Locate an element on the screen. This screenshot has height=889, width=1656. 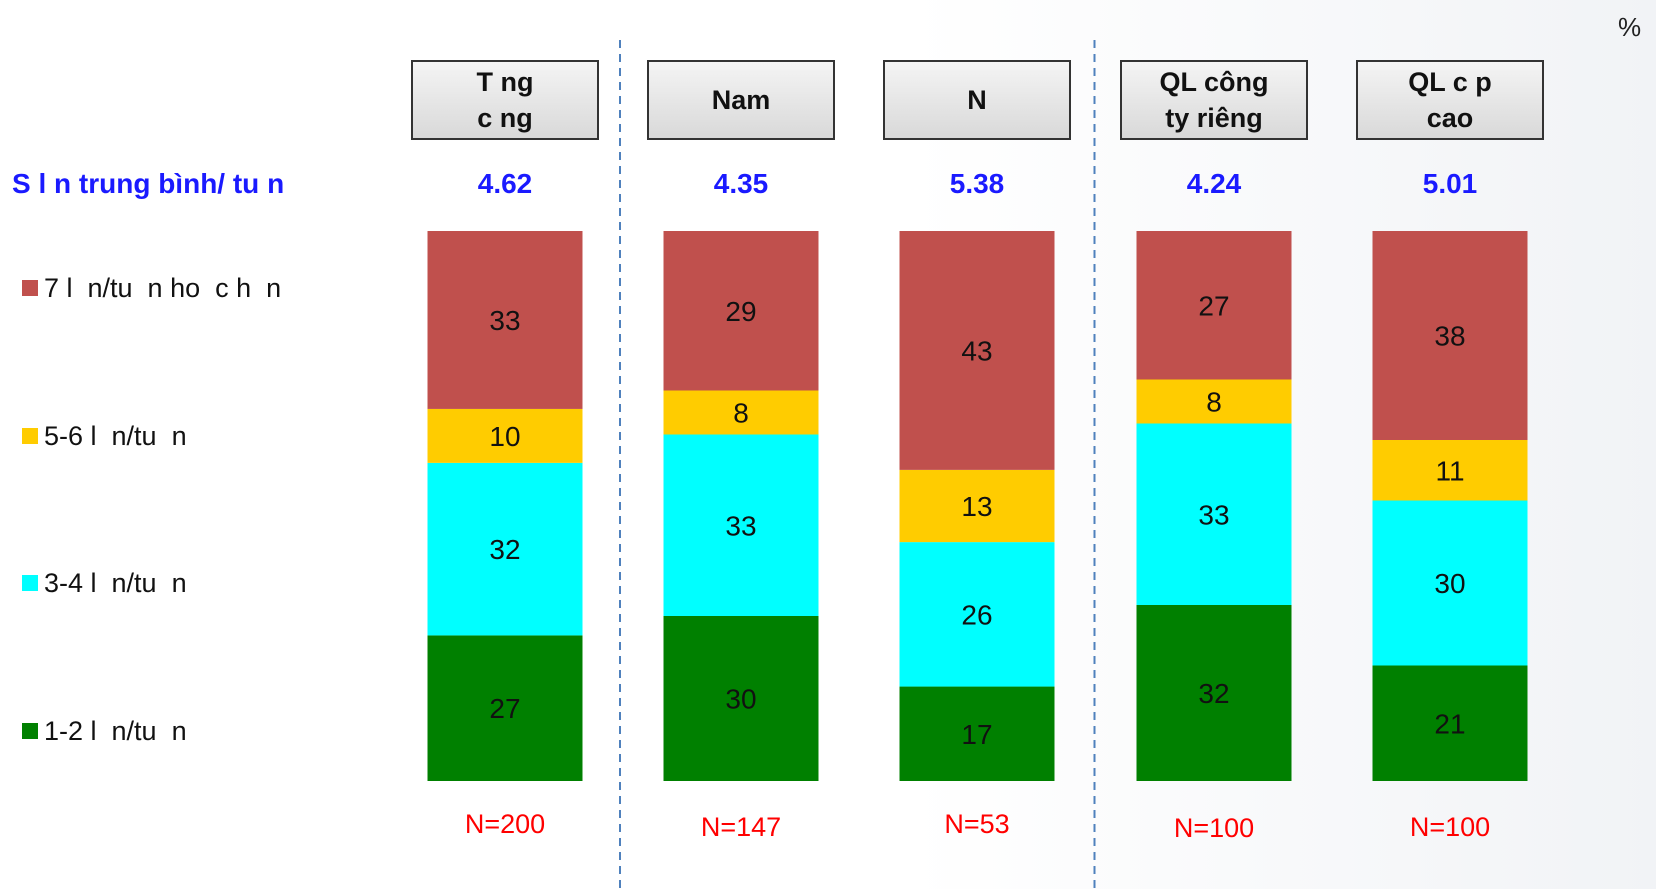
data-label-4-1: 30 is located at coordinates (1449, 583).